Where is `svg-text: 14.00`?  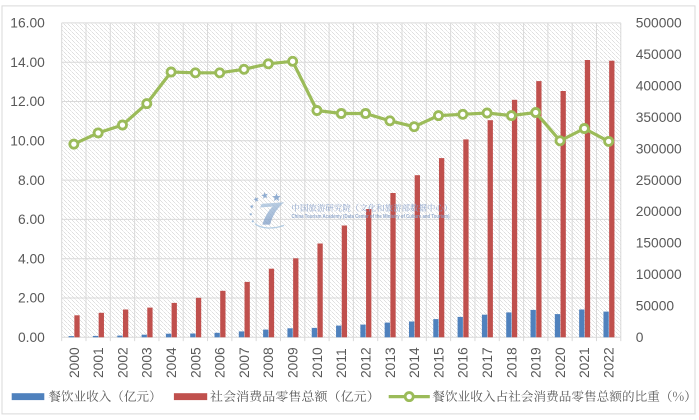 svg-text: 14.00 is located at coordinates (27, 62).